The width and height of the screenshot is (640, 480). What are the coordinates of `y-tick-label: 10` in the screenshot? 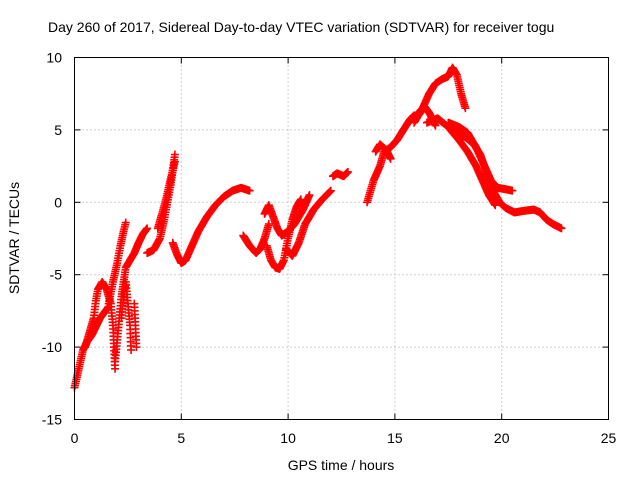 It's located at (54, 58).